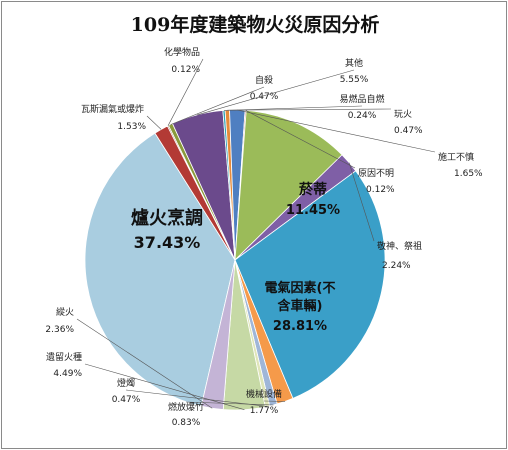 The width and height of the screenshot is (508, 450). Describe the element at coordinates (380, 190) in the screenshot. I see `slice-value-8: 0.12%` at that location.